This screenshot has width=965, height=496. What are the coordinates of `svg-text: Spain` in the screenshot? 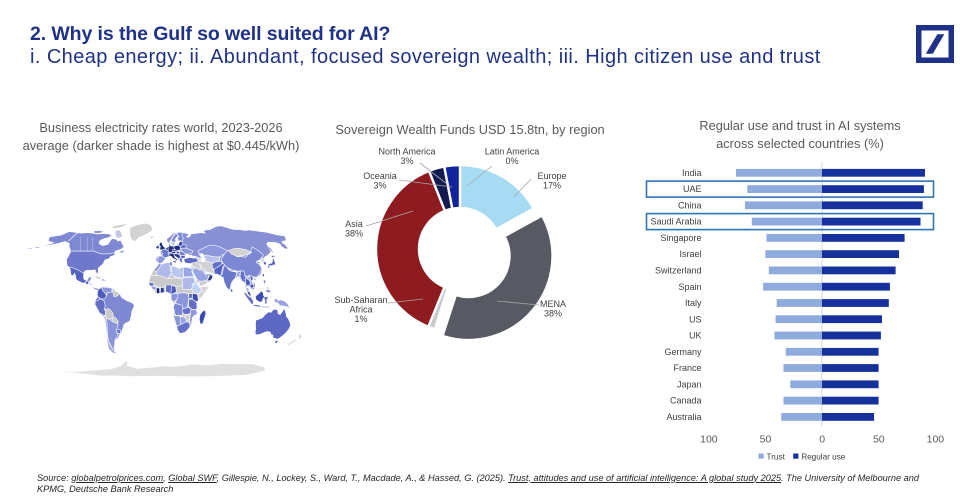 It's located at (689, 287).